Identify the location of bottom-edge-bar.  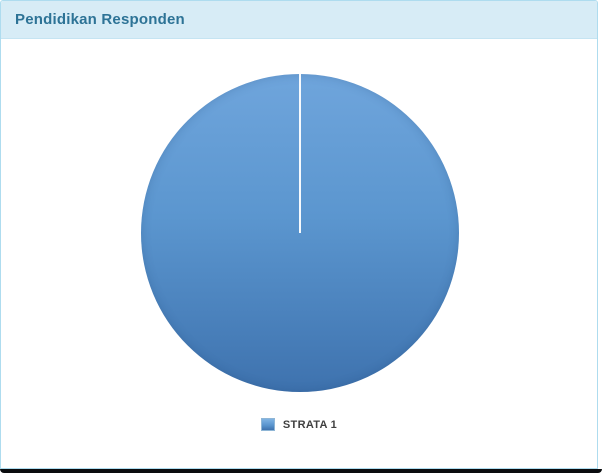
(301, 471).